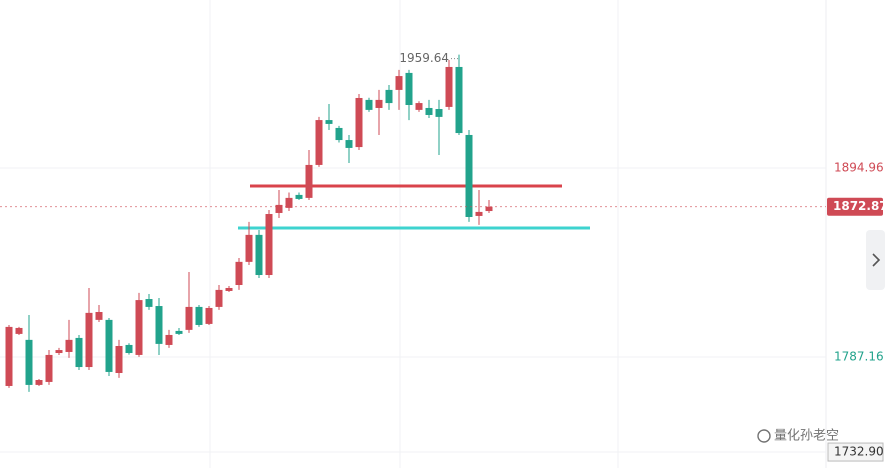 The width and height of the screenshot is (885, 468). Describe the element at coordinates (859, 167) in the screenshot. I see `y-tick-label: 1894.96` at that location.